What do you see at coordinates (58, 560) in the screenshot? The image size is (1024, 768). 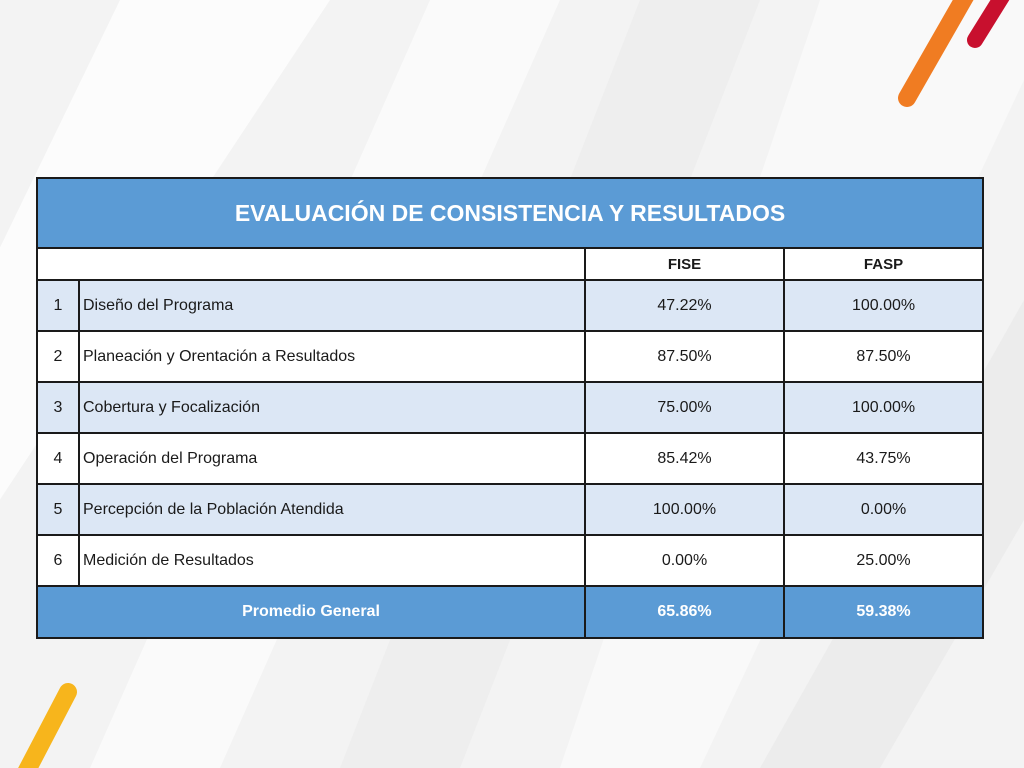 I see `row-number: 6` at bounding box center [58, 560].